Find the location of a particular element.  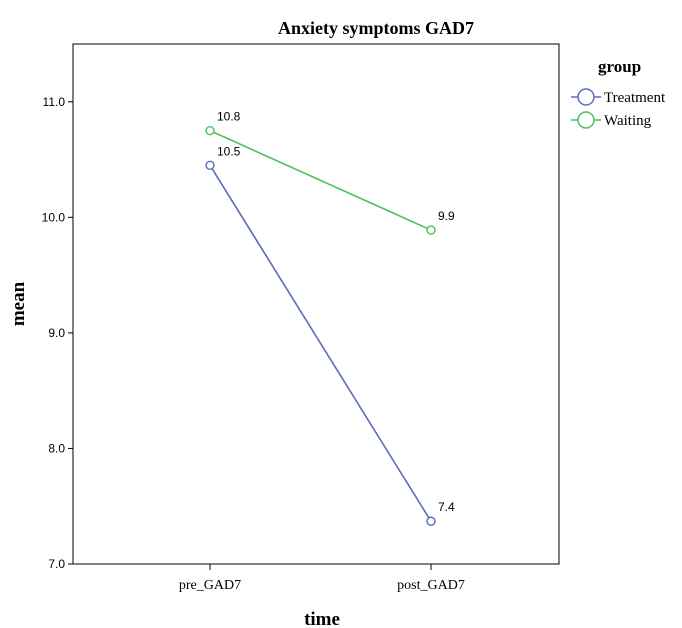

x-tick-label: post_GAD7 is located at coordinates (431, 585).